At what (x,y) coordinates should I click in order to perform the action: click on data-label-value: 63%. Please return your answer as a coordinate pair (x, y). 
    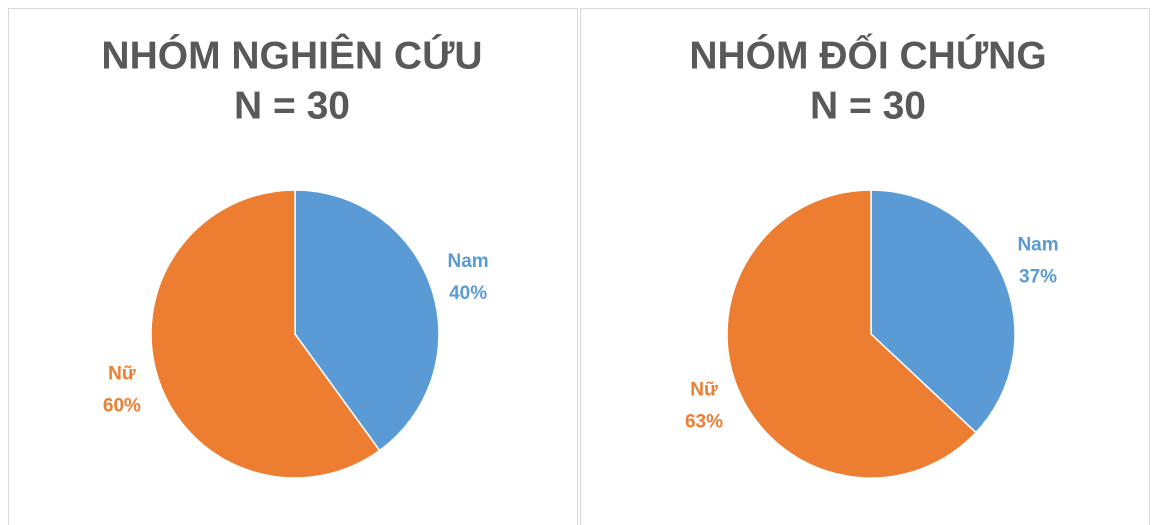
    Looking at the image, I should click on (704, 421).